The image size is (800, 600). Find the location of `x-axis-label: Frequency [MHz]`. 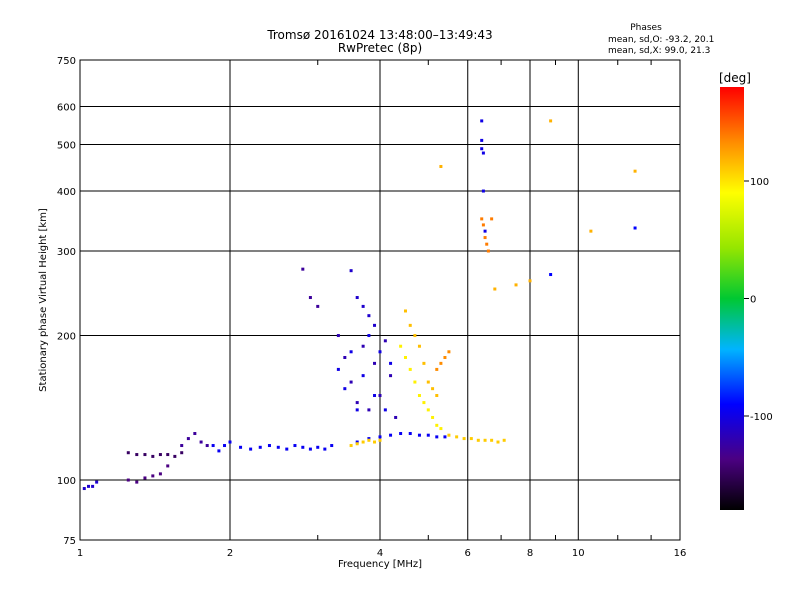

x-axis-label: Frequency [MHz] is located at coordinates (380, 564).